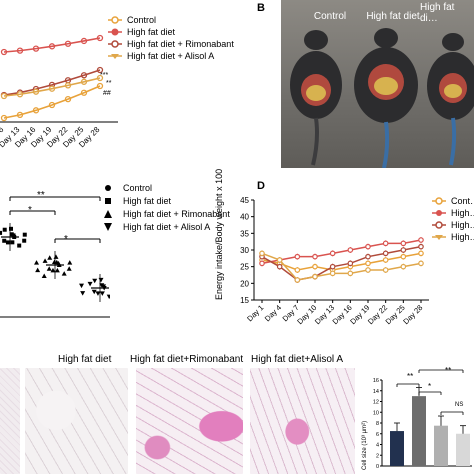  What do you see at coordinates (377, 467) in the screenshot?
I see `y-tick-label: 0` at bounding box center [377, 467].